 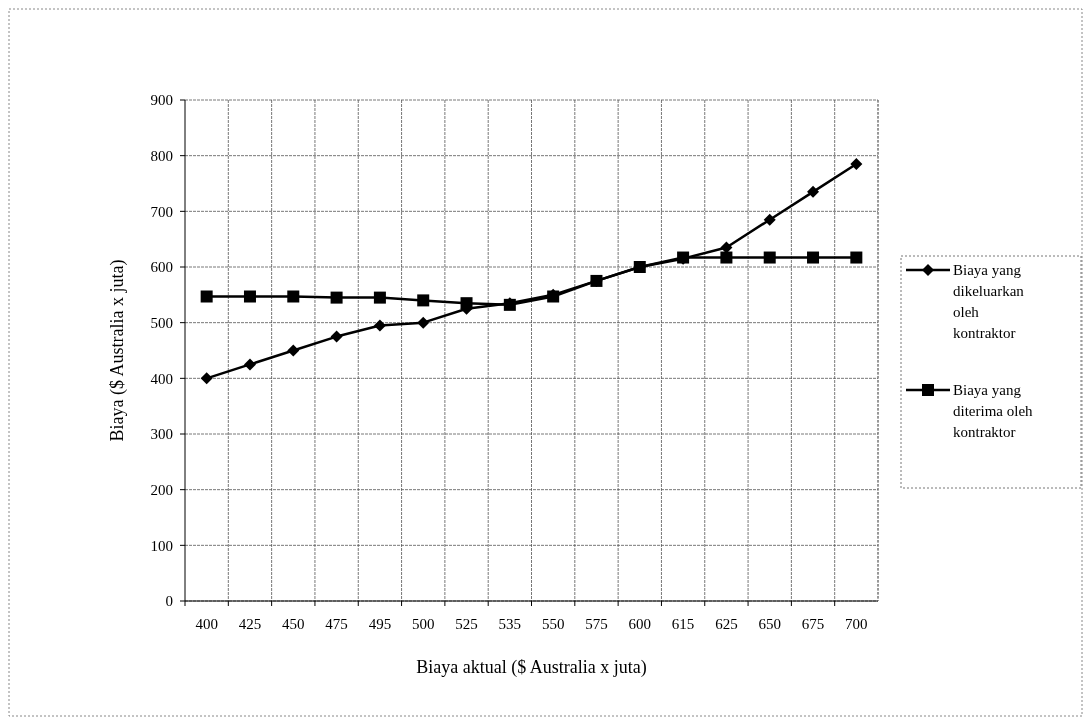 I want to click on y-tick-label: 300, so click(x=161, y=434).